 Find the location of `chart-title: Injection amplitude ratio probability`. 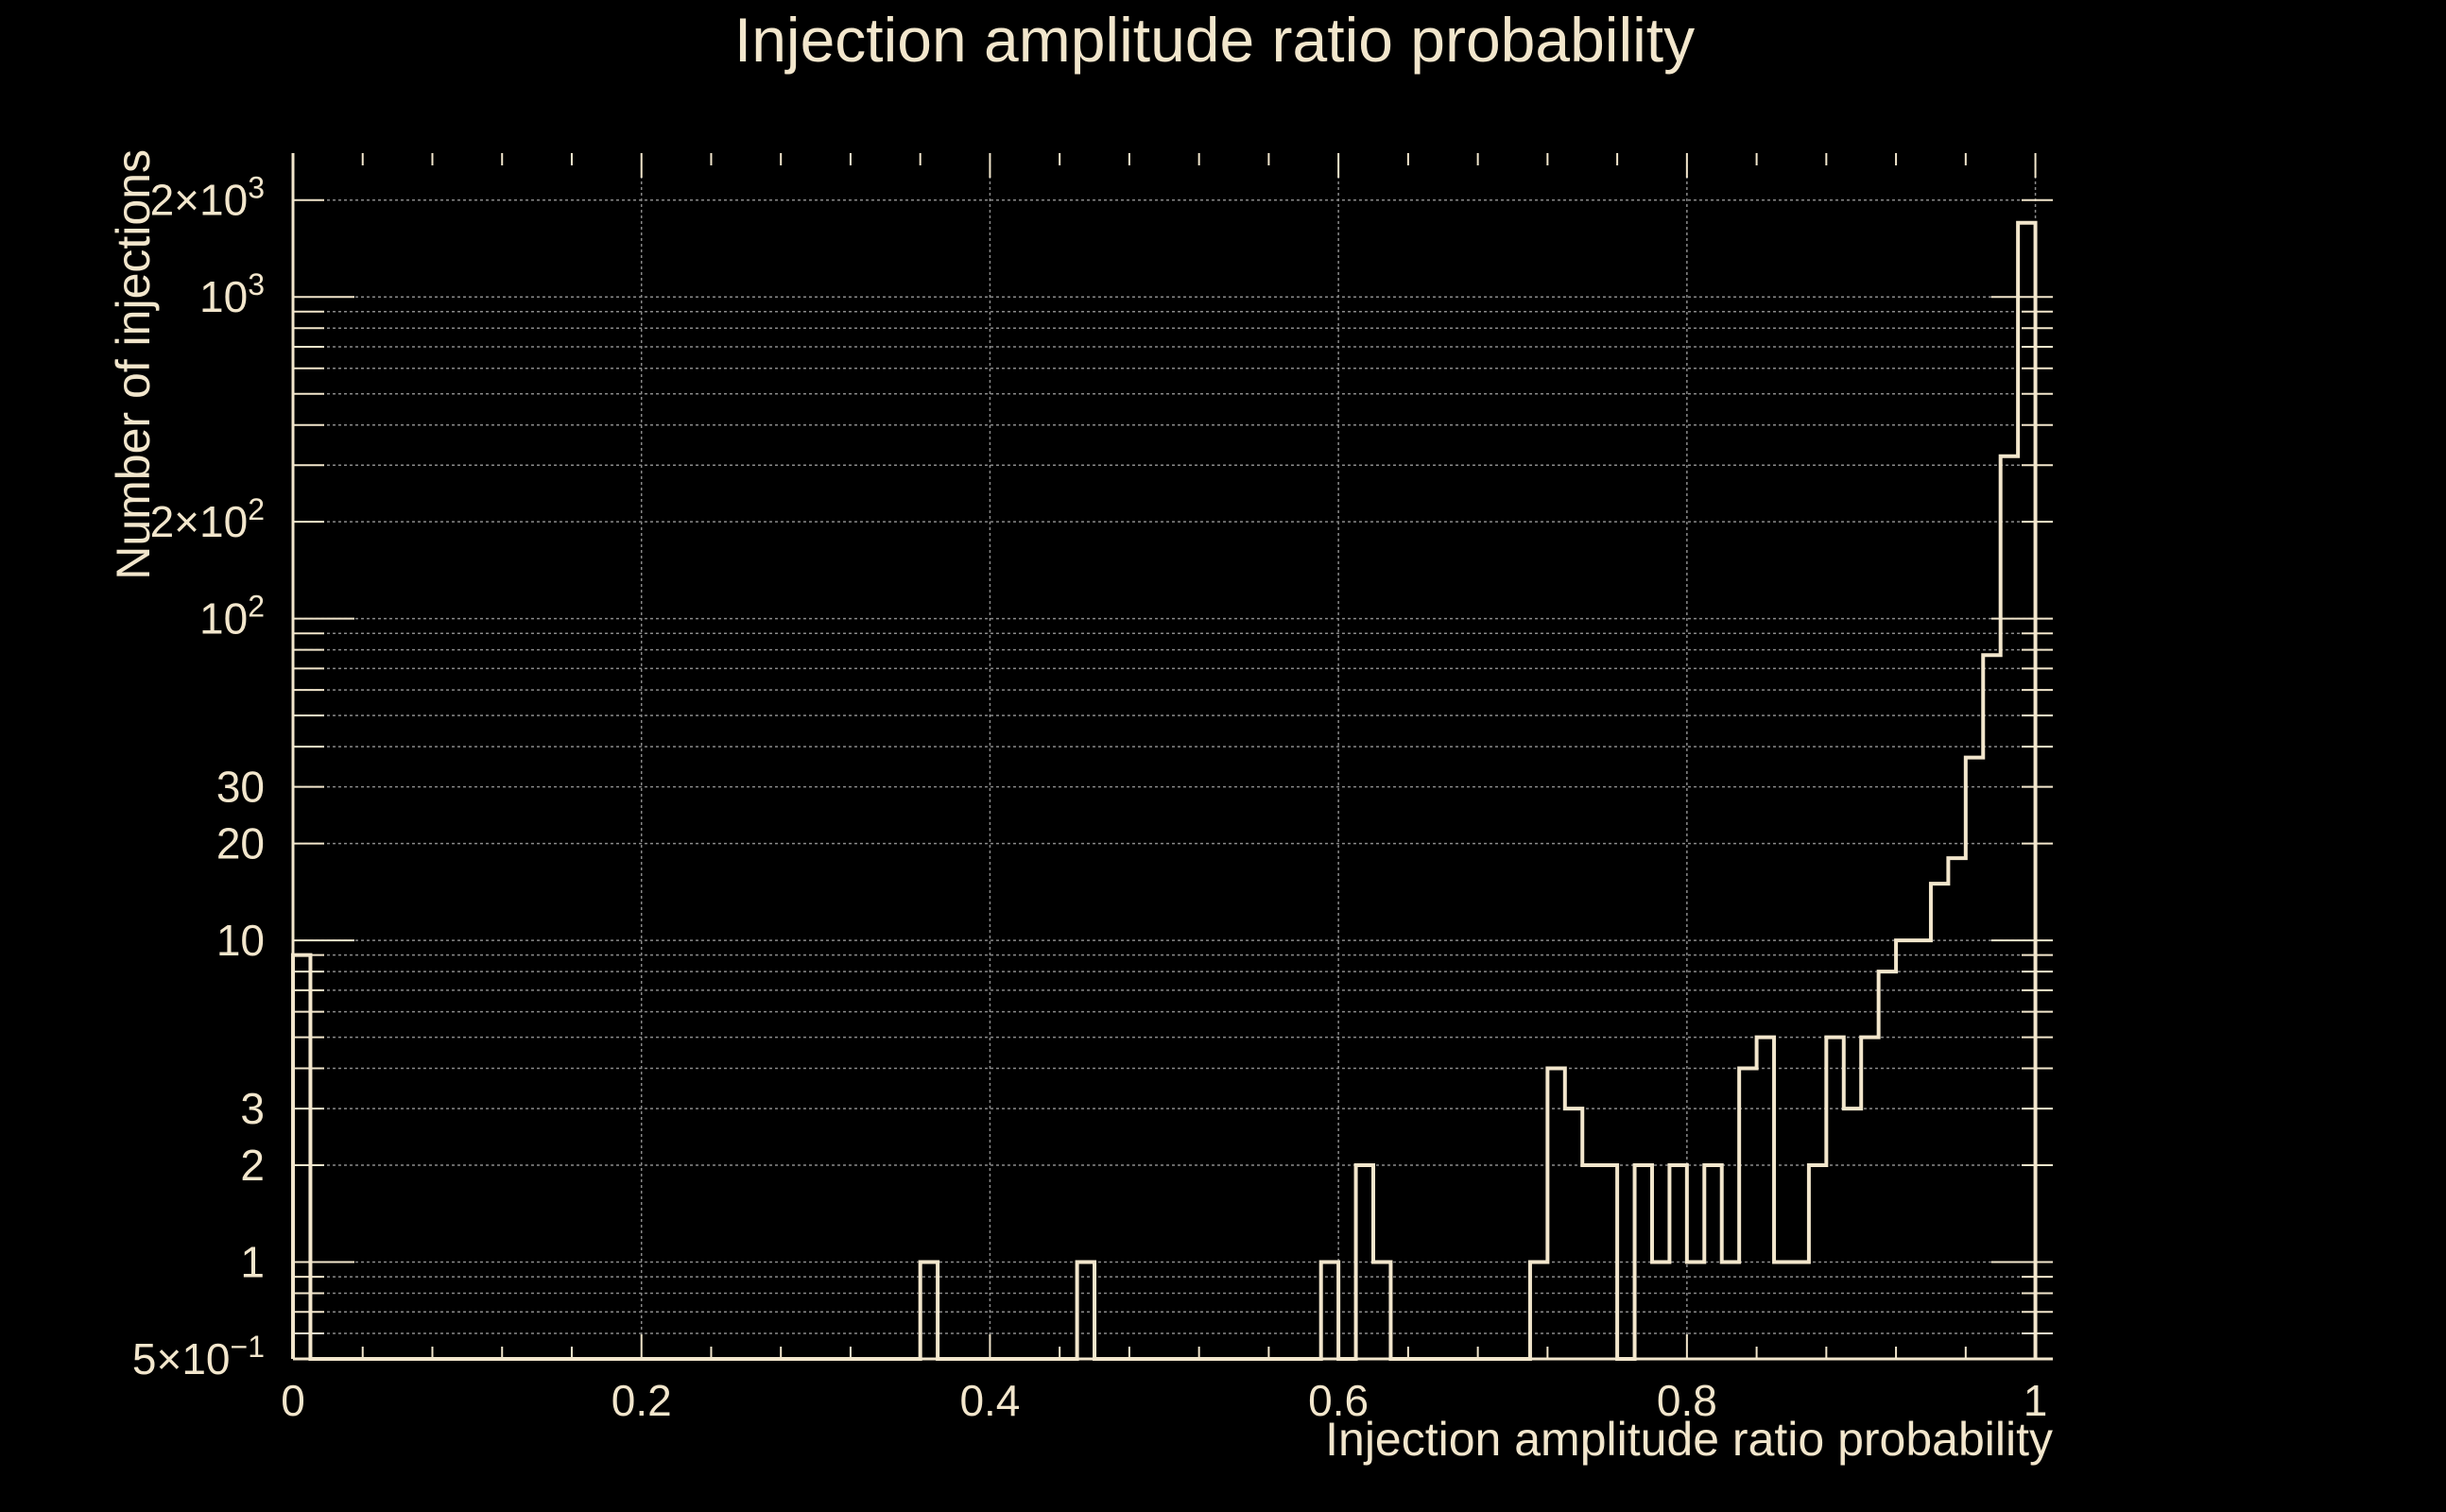

chart-title: Injection amplitude ratio probability is located at coordinates (1214, 40).